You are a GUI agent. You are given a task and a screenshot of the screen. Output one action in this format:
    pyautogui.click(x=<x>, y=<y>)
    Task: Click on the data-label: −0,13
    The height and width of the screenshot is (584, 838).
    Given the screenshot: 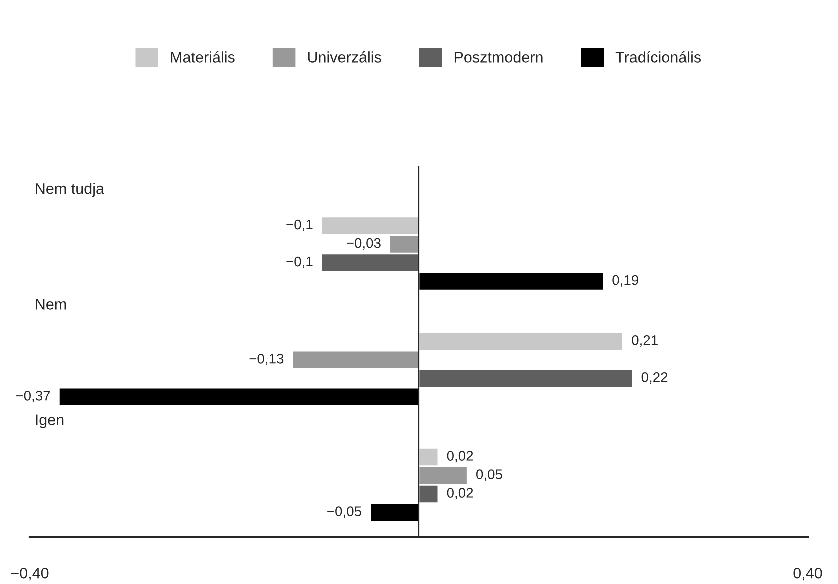 What is the action you would take?
    pyautogui.click(x=267, y=360)
    